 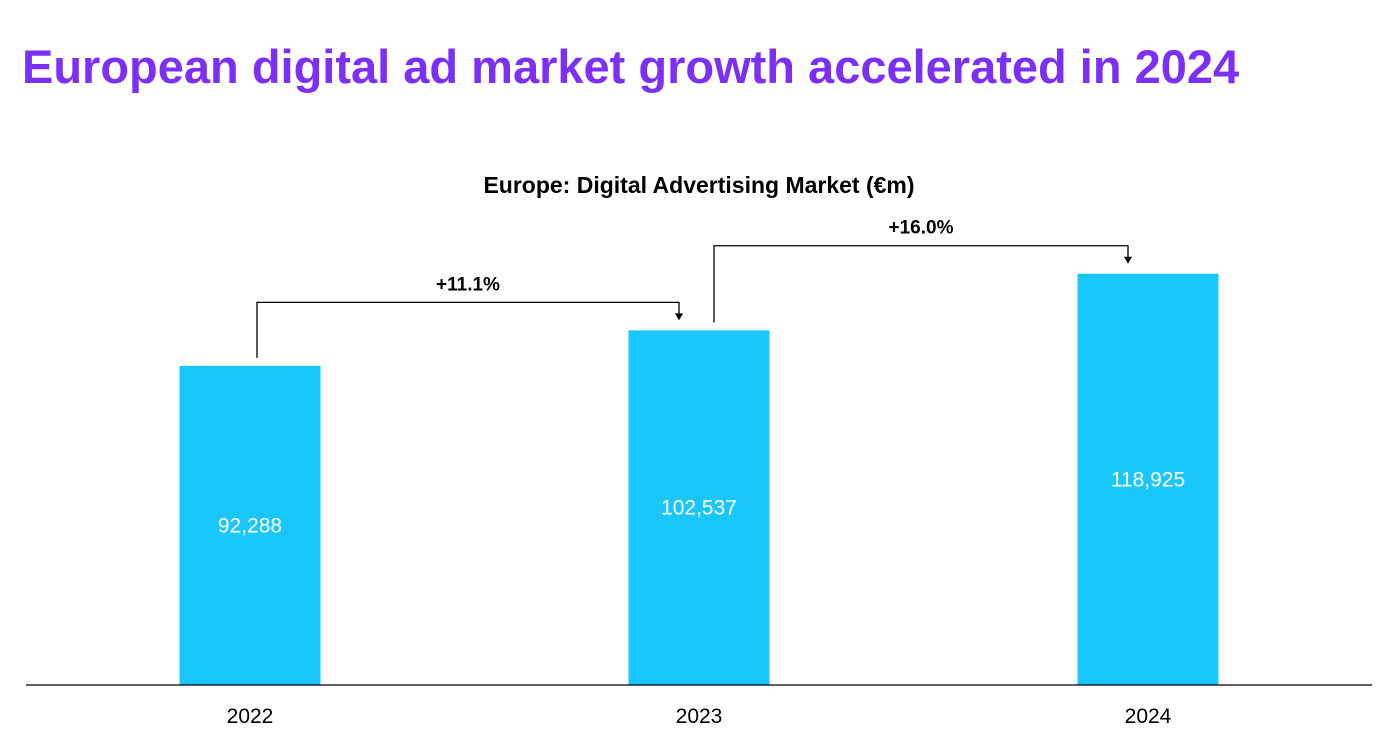 What do you see at coordinates (469, 316) in the screenshot?
I see `growth-connector: +11.1%` at bounding box center [469, 316].